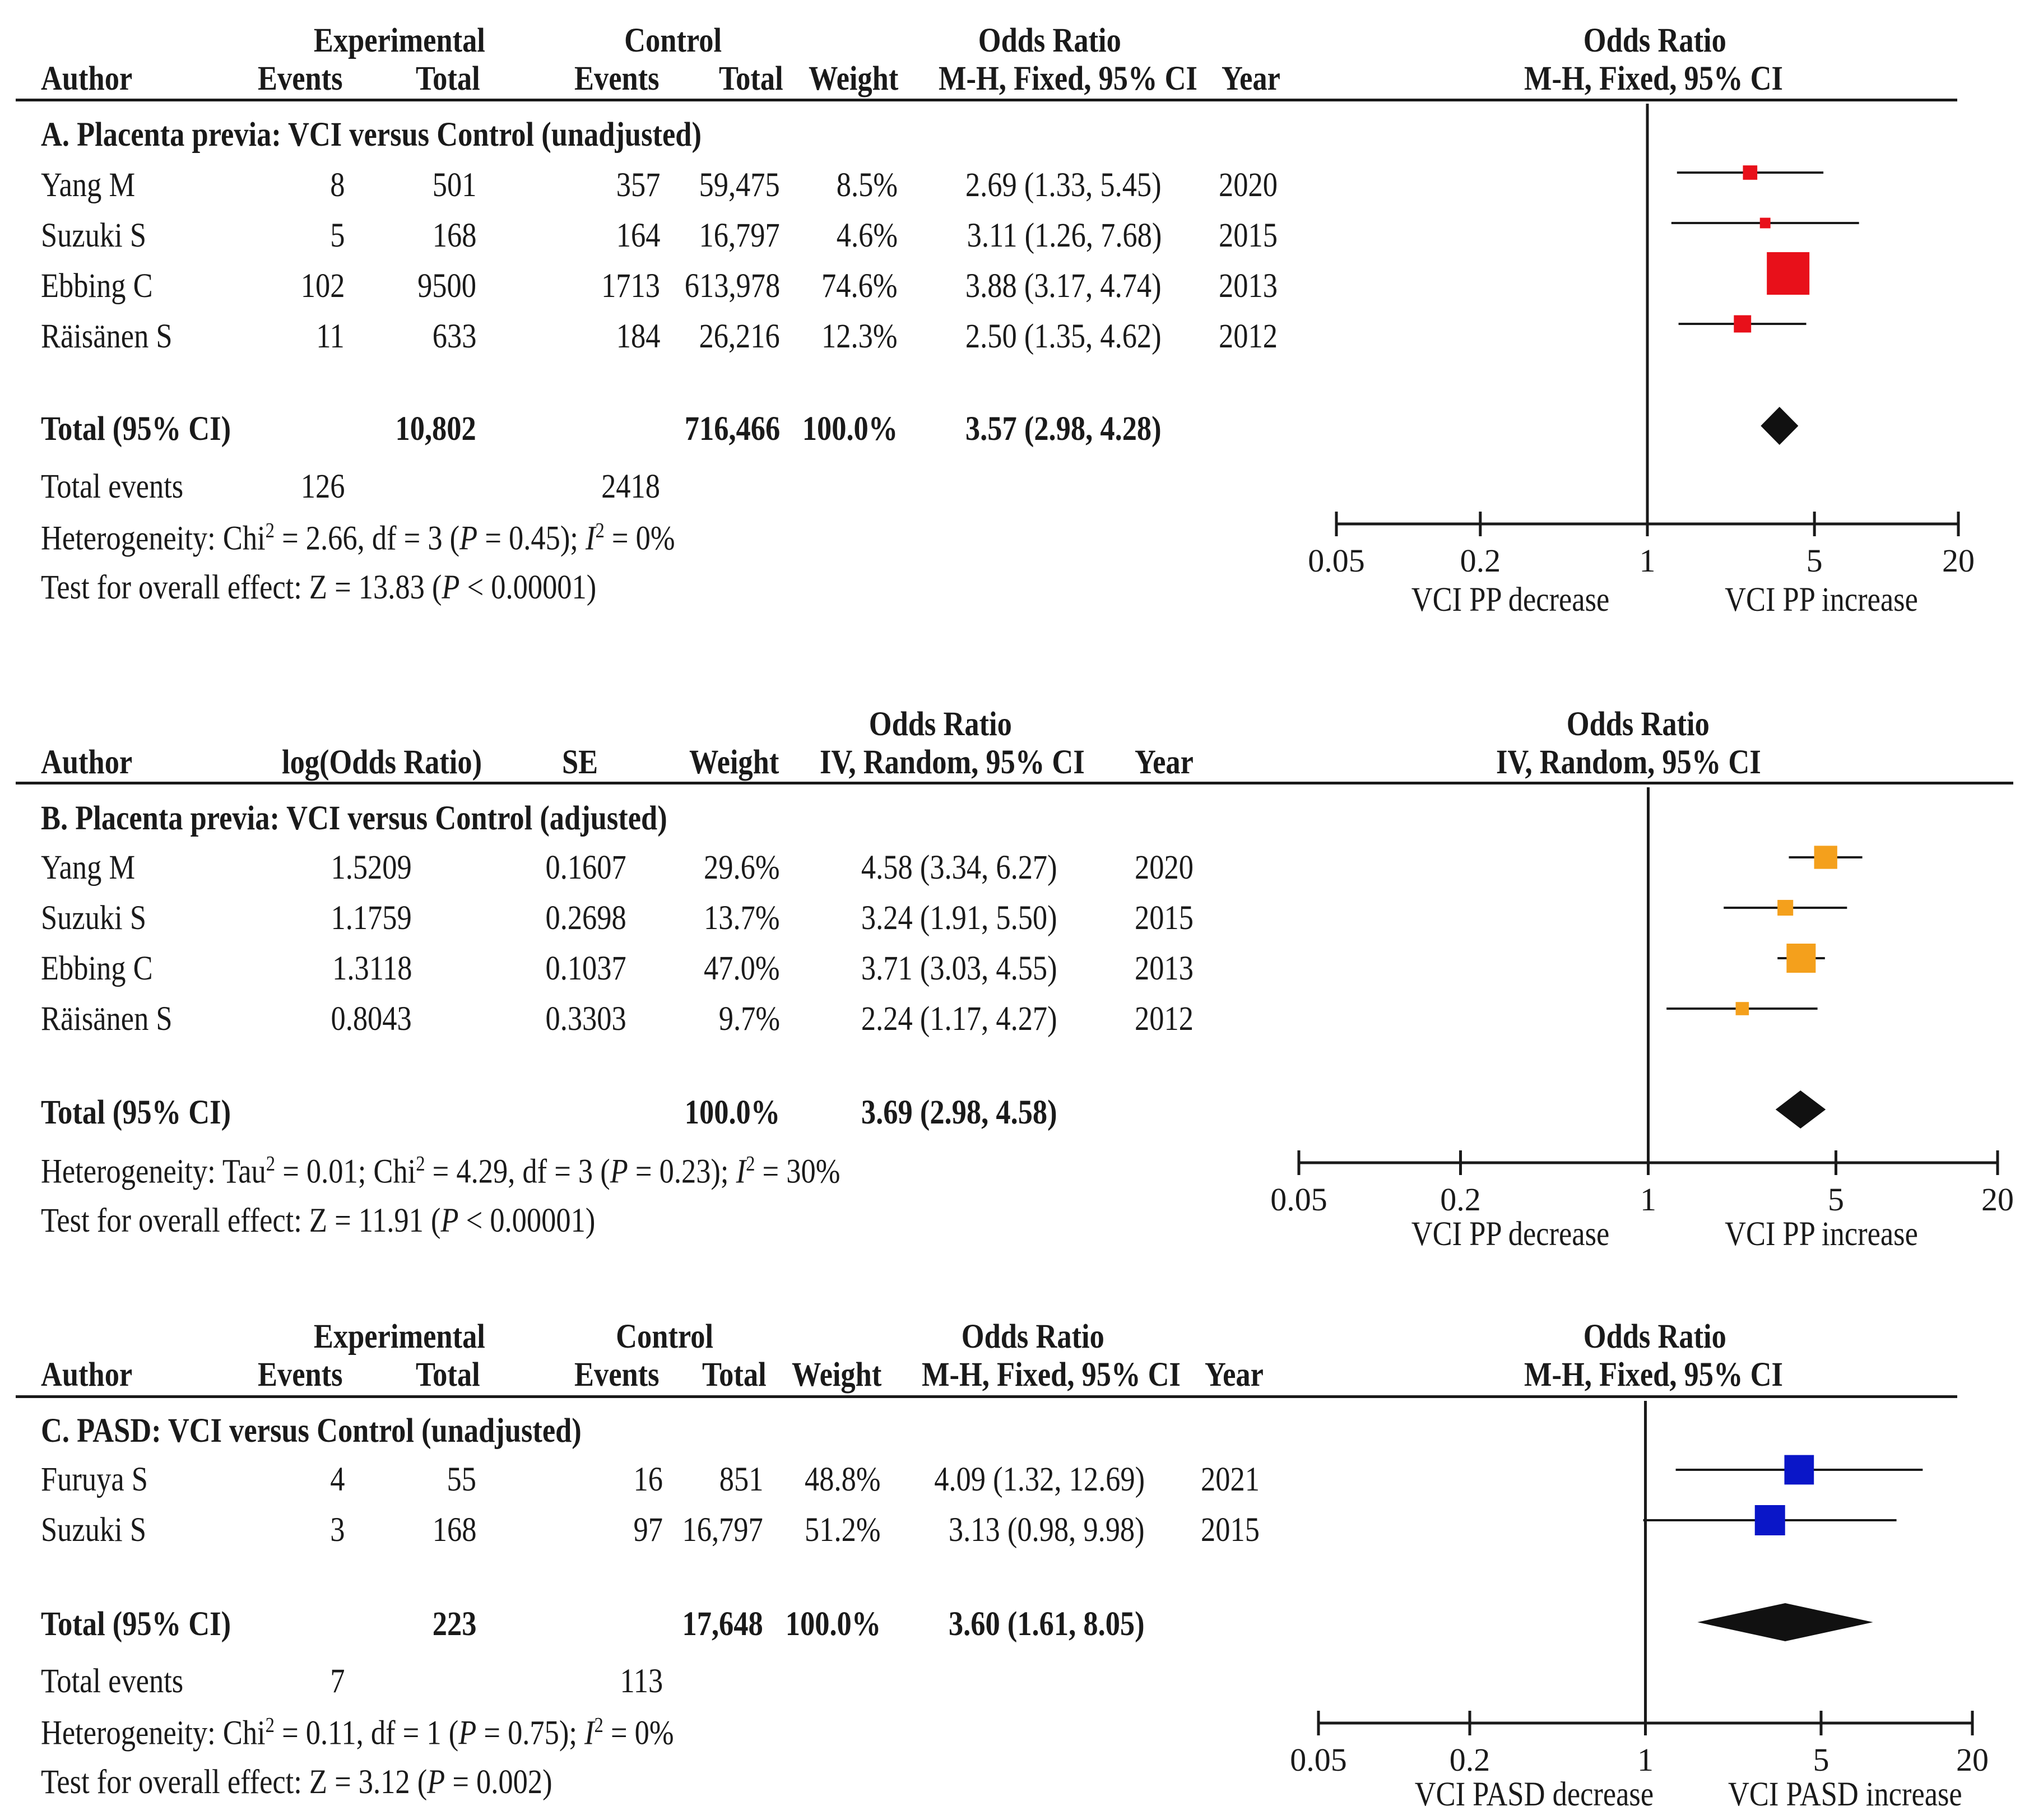 This screenshot has width=2020, height=1820. I want to click on study-author: Yang M, so click(88, 867).